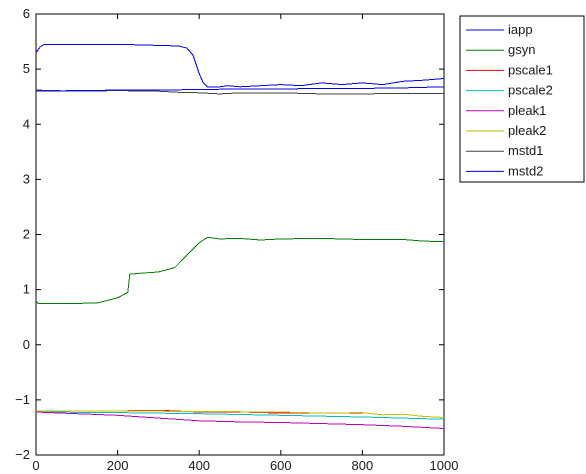  What do you see at coordinates (521, 49) in the screenshot?
I see `legend-label-gsyn: gsyn` at bounding box center [521, 49].